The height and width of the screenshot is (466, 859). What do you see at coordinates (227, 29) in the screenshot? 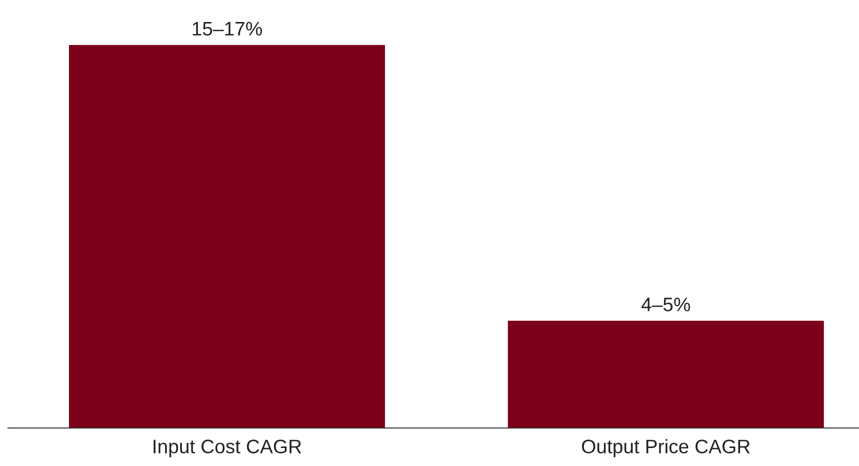
I see `data-label: 15–17%` at bounding box center [227, 29].